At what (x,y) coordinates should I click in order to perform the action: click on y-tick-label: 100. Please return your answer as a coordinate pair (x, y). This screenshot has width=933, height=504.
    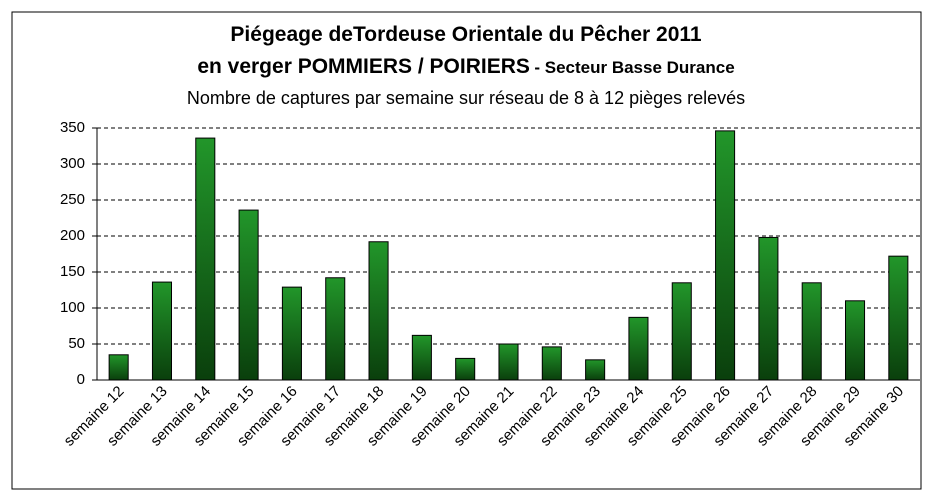
    Looking at the image, I should click on (72, 307).